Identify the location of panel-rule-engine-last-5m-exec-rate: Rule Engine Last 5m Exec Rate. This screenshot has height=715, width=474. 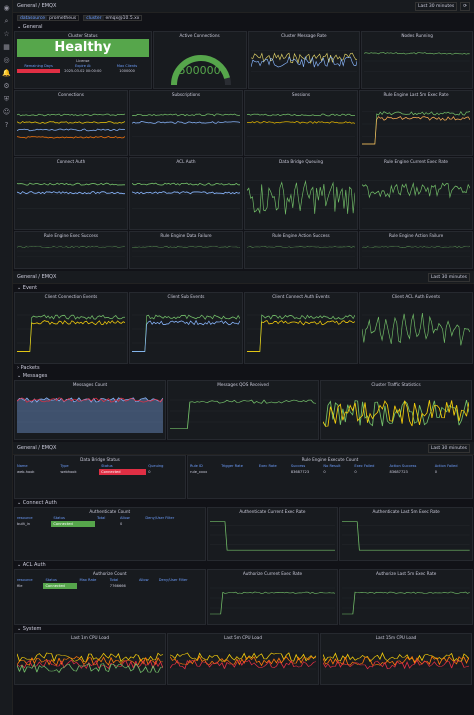
(416, 123).